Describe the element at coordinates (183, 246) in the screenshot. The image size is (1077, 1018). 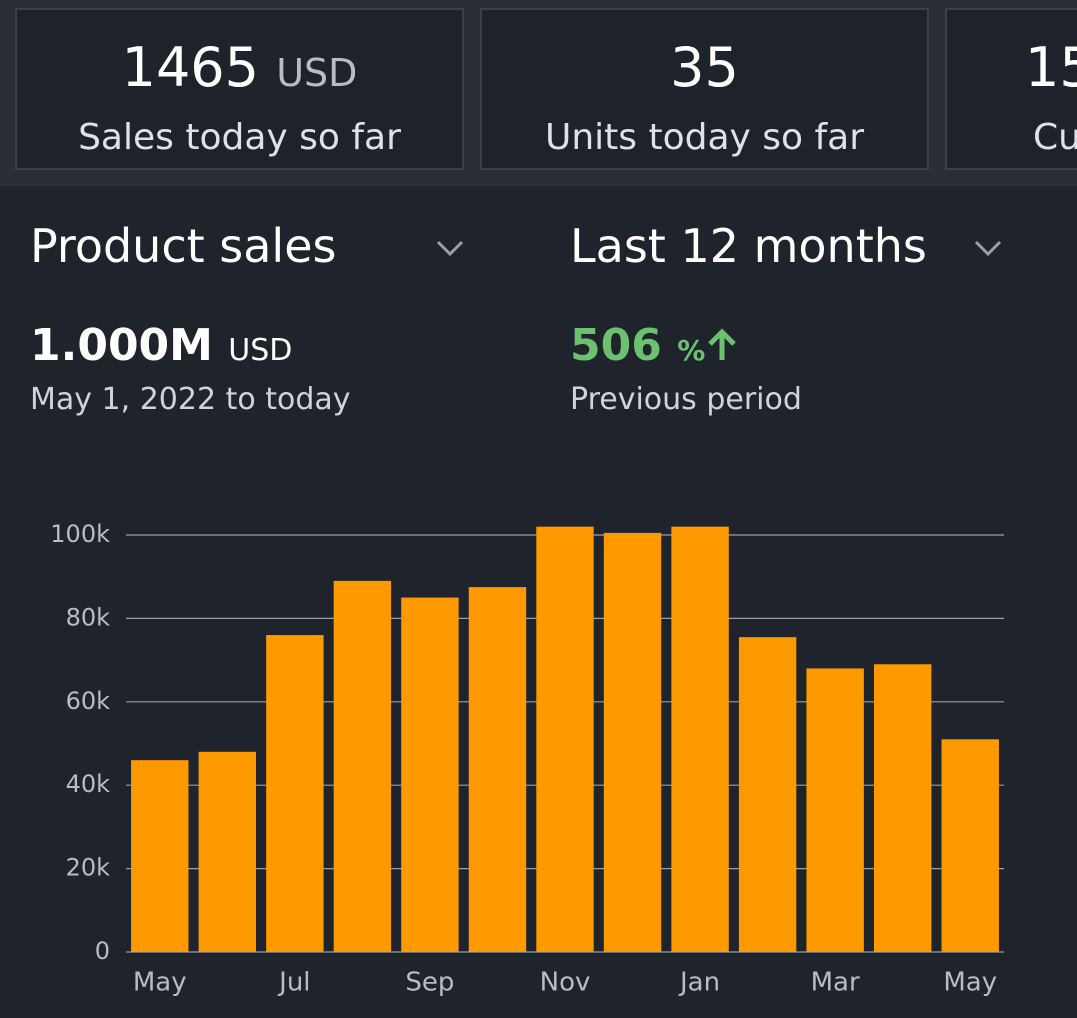
I see `metric-dropdown: Product sales` at that location.